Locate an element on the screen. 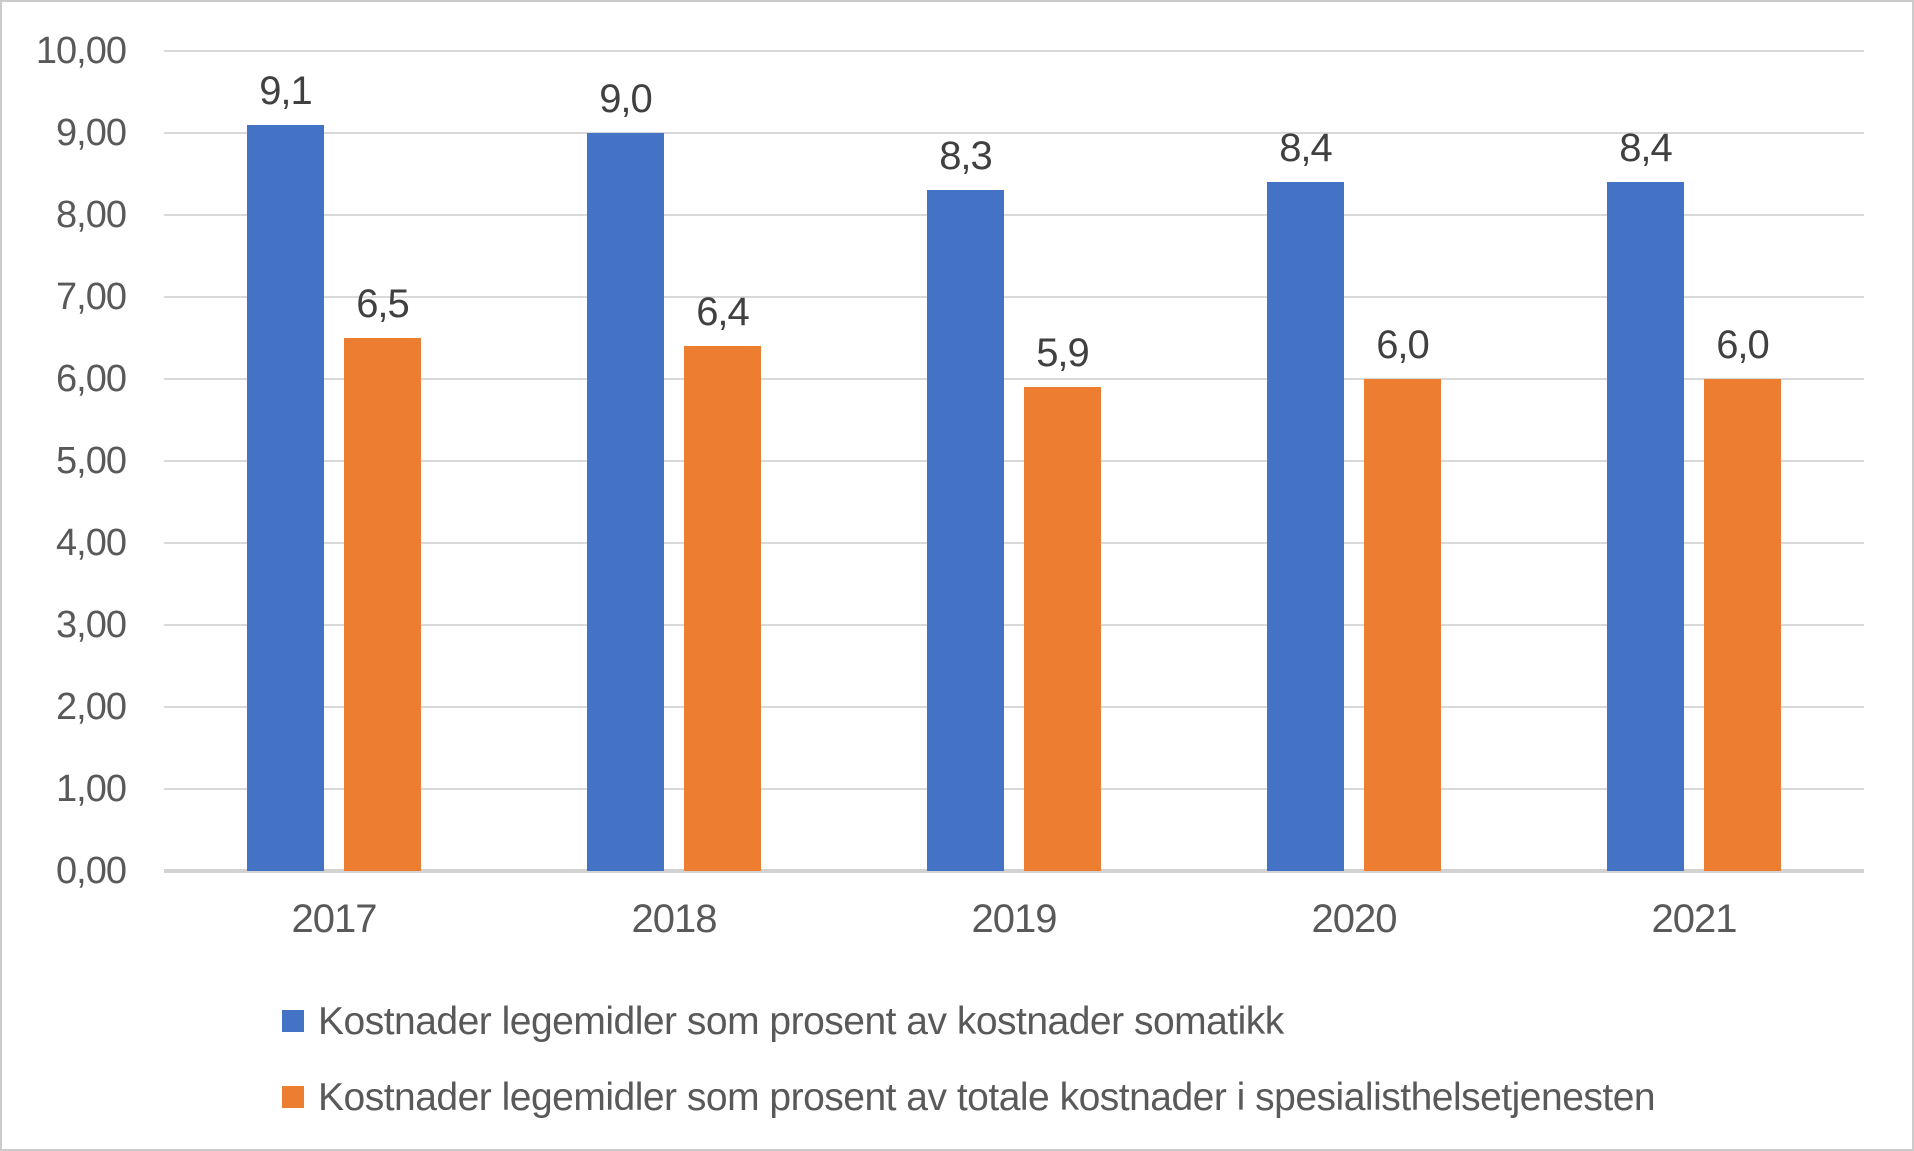  data-label-spesialisthelsetjenesten-2019: 5,9 is located at coordinates (1063, 353).